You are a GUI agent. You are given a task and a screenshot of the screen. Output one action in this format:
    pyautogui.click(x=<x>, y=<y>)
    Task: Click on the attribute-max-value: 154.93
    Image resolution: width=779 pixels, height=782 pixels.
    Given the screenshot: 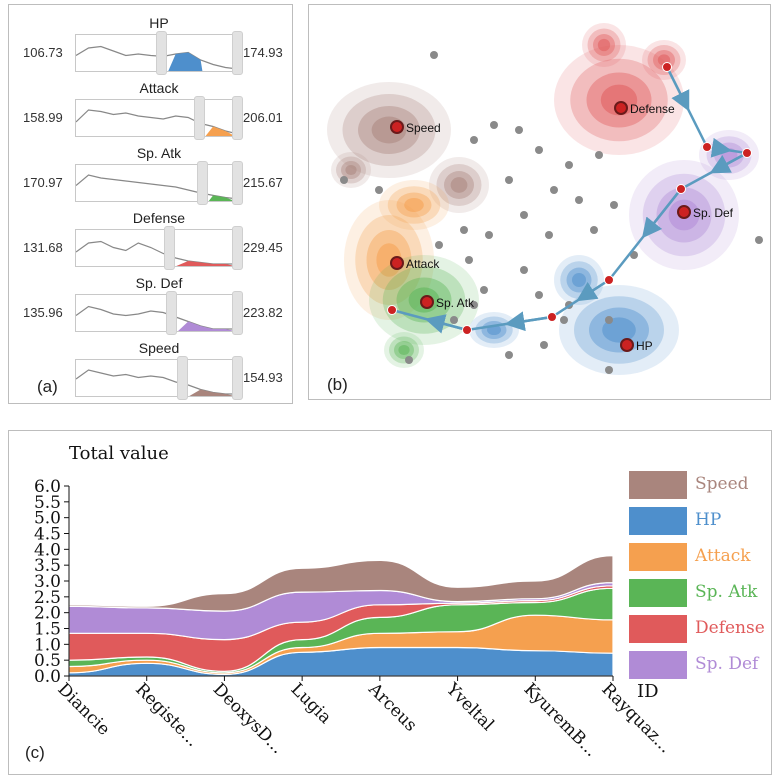 What is the action you would take?
    pyautogui.click(x=263, y=377)
    